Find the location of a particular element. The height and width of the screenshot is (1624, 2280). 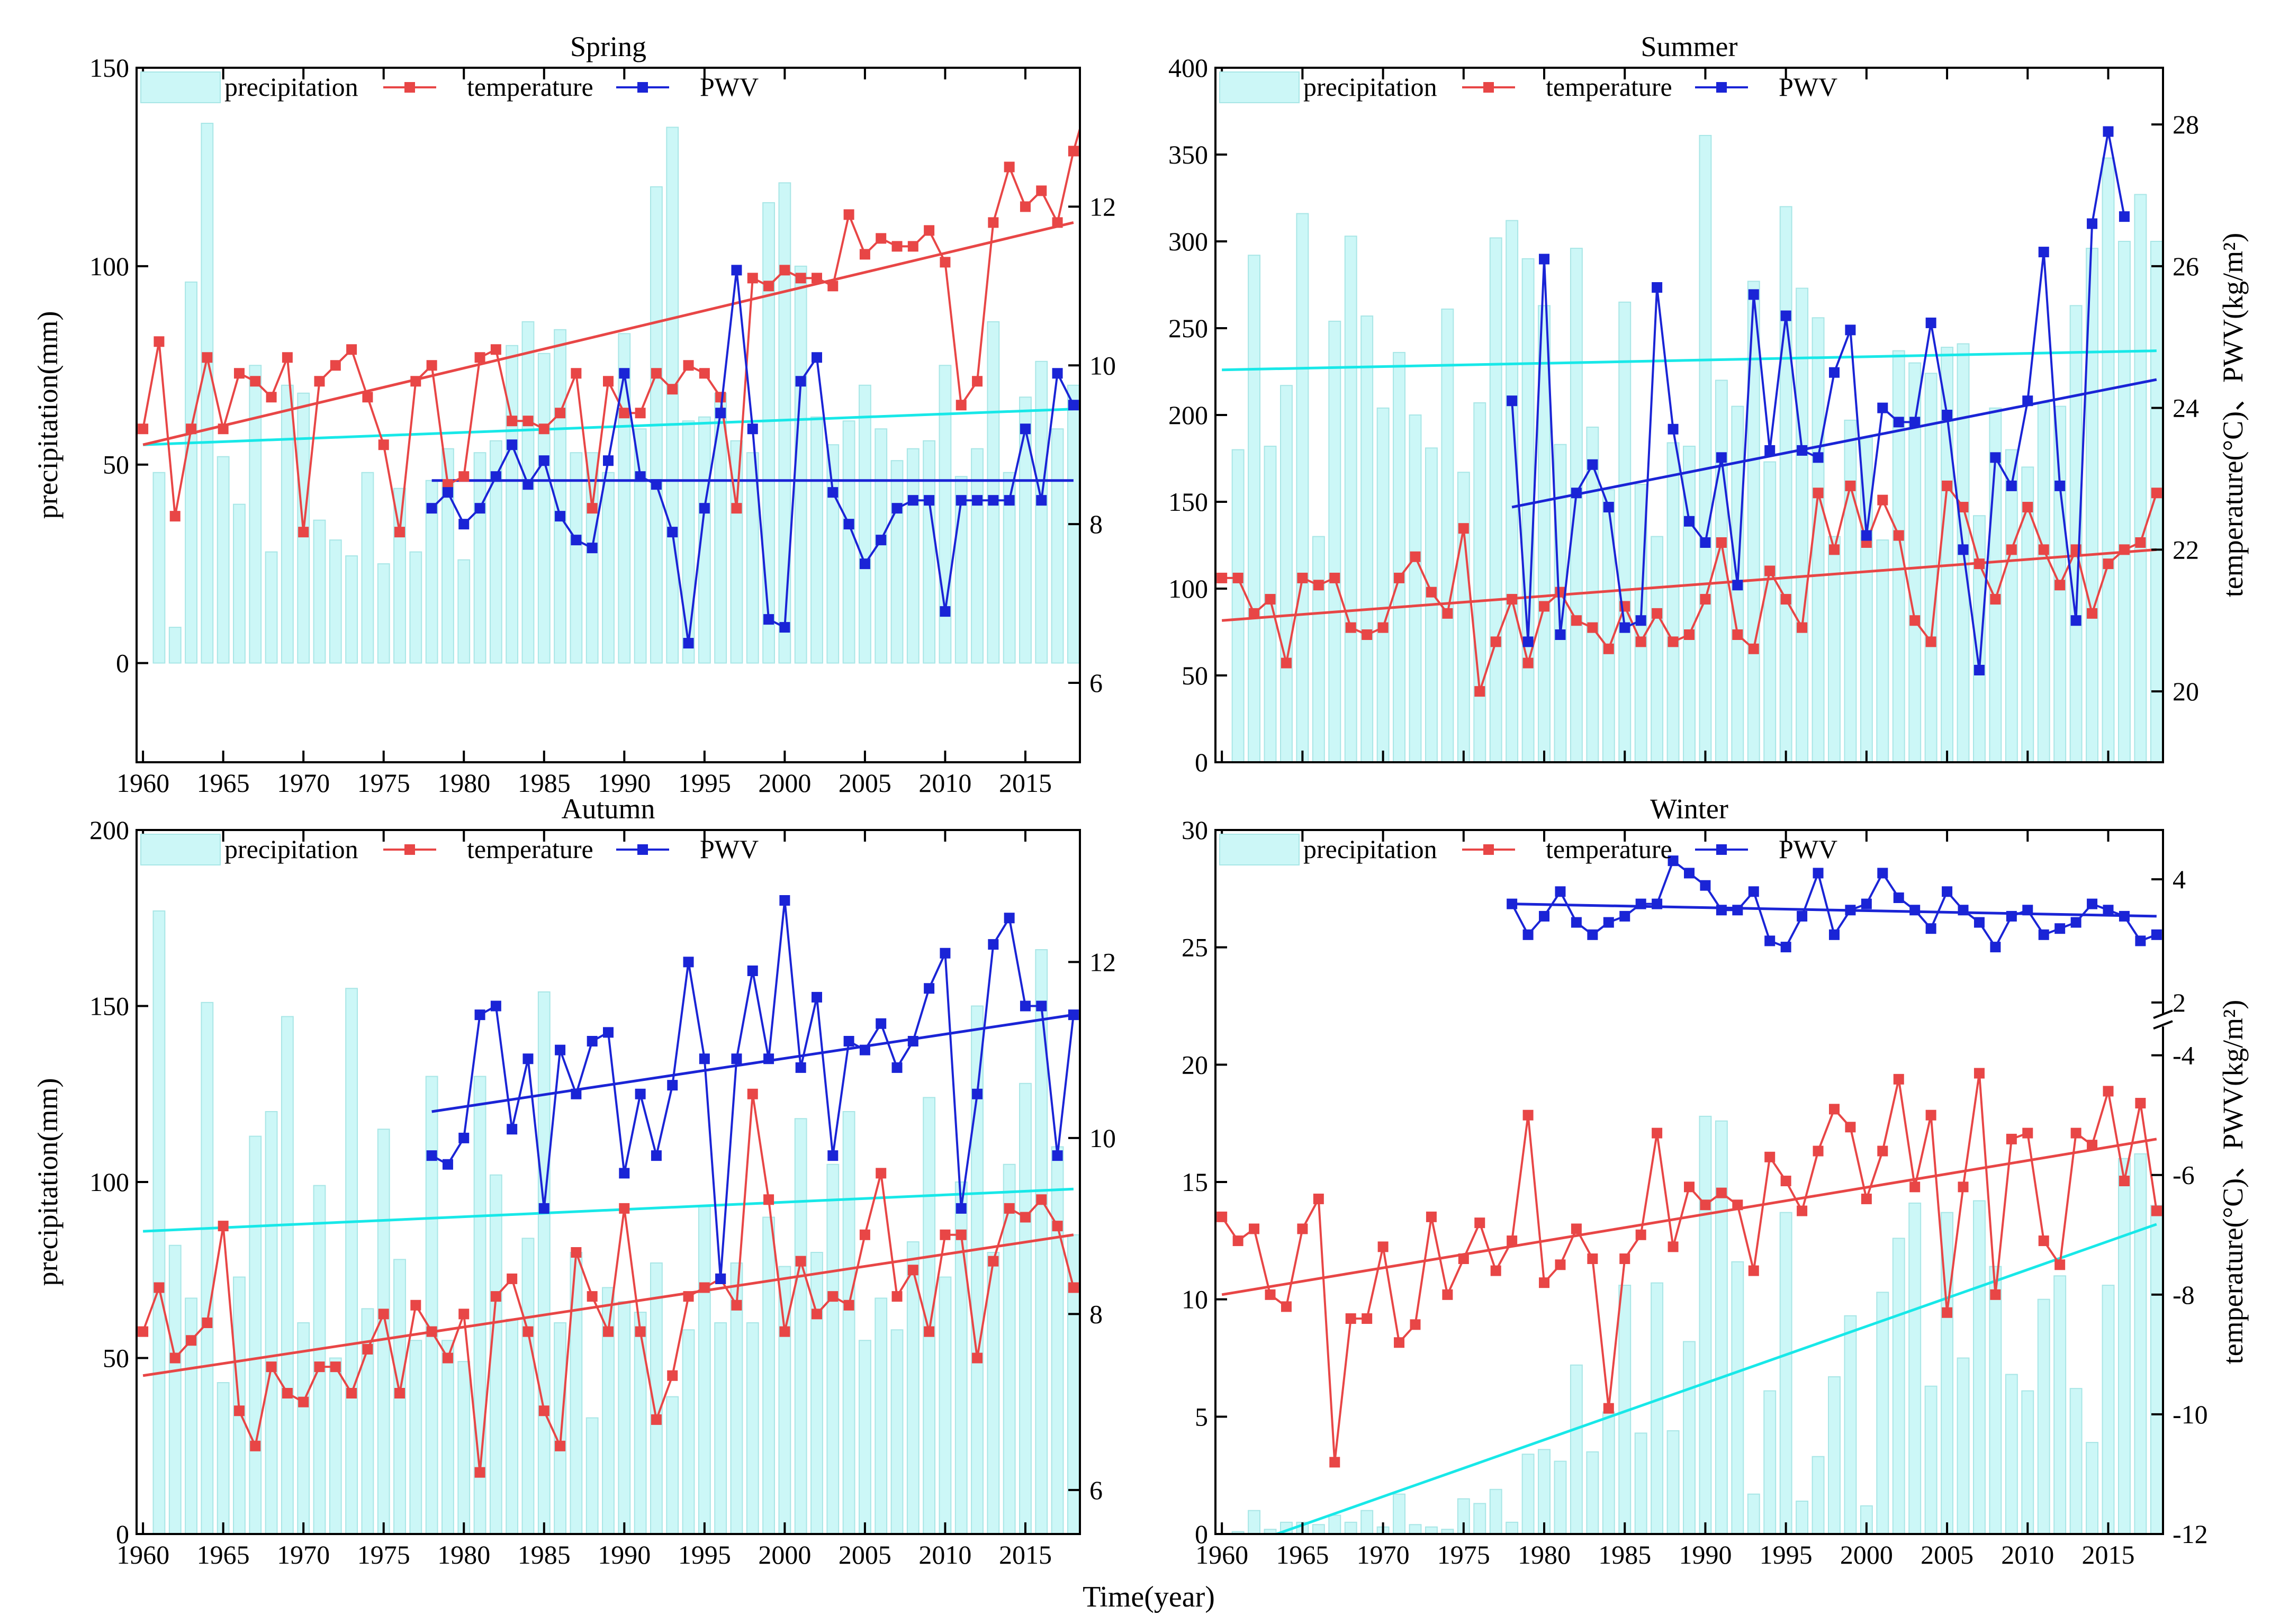

y-left-tick-label: 100 is located at coordinates (109, 266).